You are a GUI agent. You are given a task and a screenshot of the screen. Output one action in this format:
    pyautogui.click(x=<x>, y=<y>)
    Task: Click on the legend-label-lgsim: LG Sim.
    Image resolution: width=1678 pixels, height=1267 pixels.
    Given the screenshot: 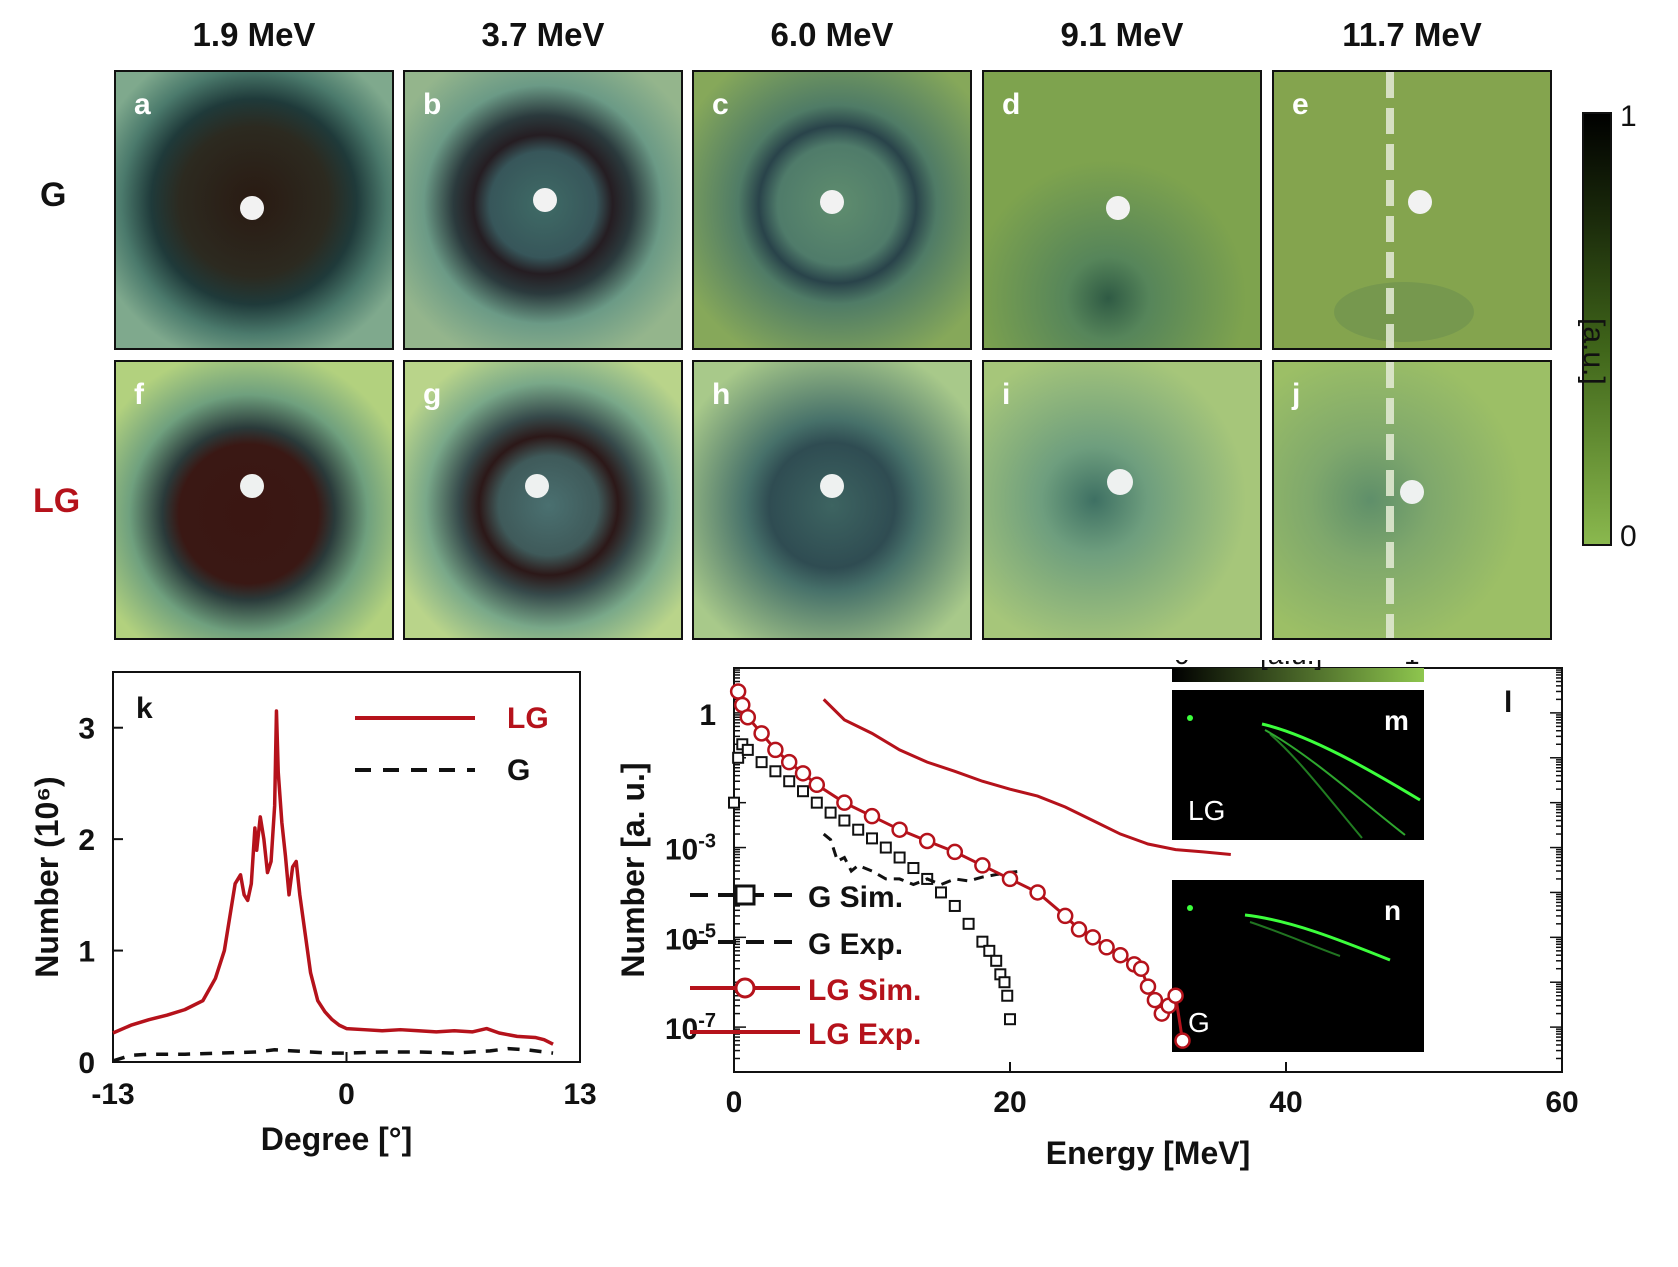 What is the action you would take?
    pyautogui.click(x=864, y=990)
    